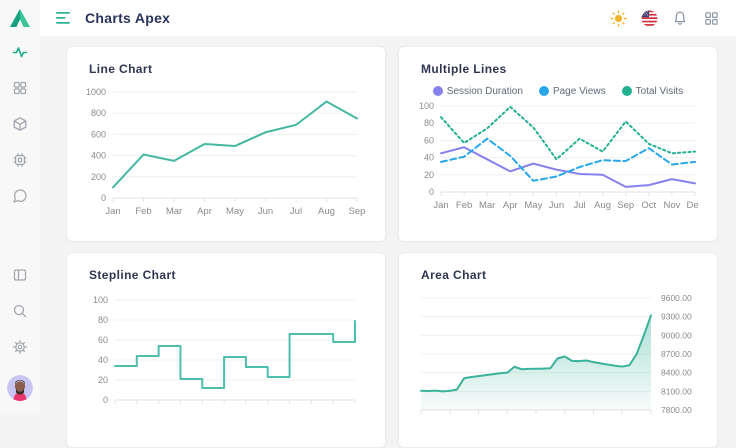 This screenshot has height=448, width=736. I want to click on menu-toggle-button, so click(64, 18).